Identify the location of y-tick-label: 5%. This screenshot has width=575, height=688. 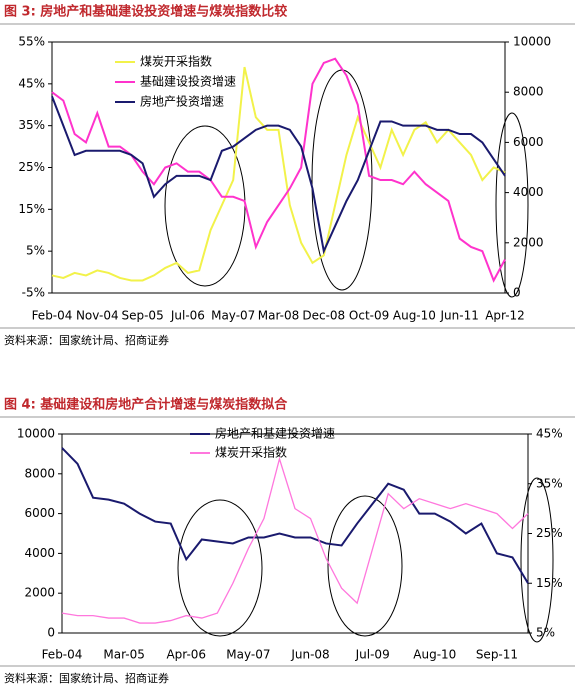
(35, 251).